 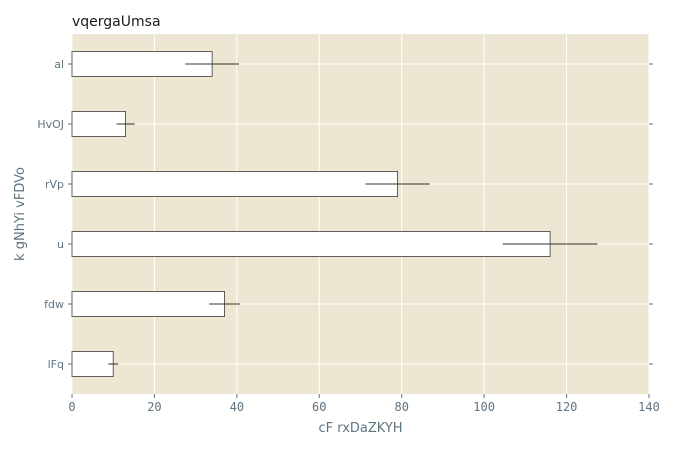 I want to click on x-tick-label: 120, so click(x=567, y=407).